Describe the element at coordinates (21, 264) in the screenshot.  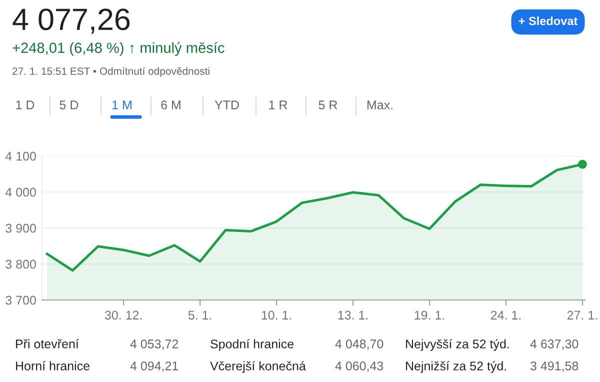
I see `y-tick-label: 3 800` at that location.